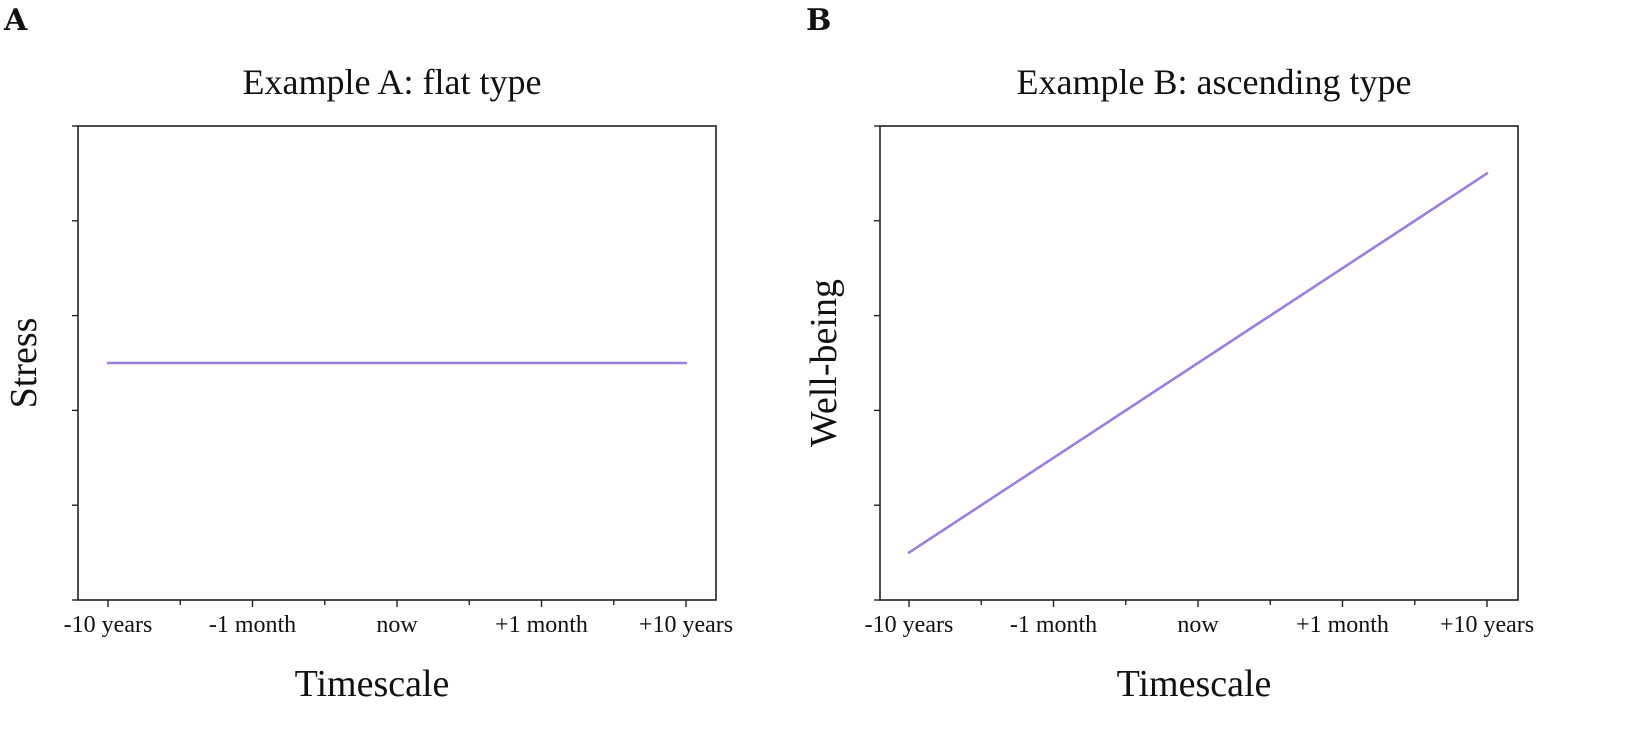 The width and height of the screenshot is (1652, 737). I want to click on chart-title: Example A: flat type, so click(392, 82).